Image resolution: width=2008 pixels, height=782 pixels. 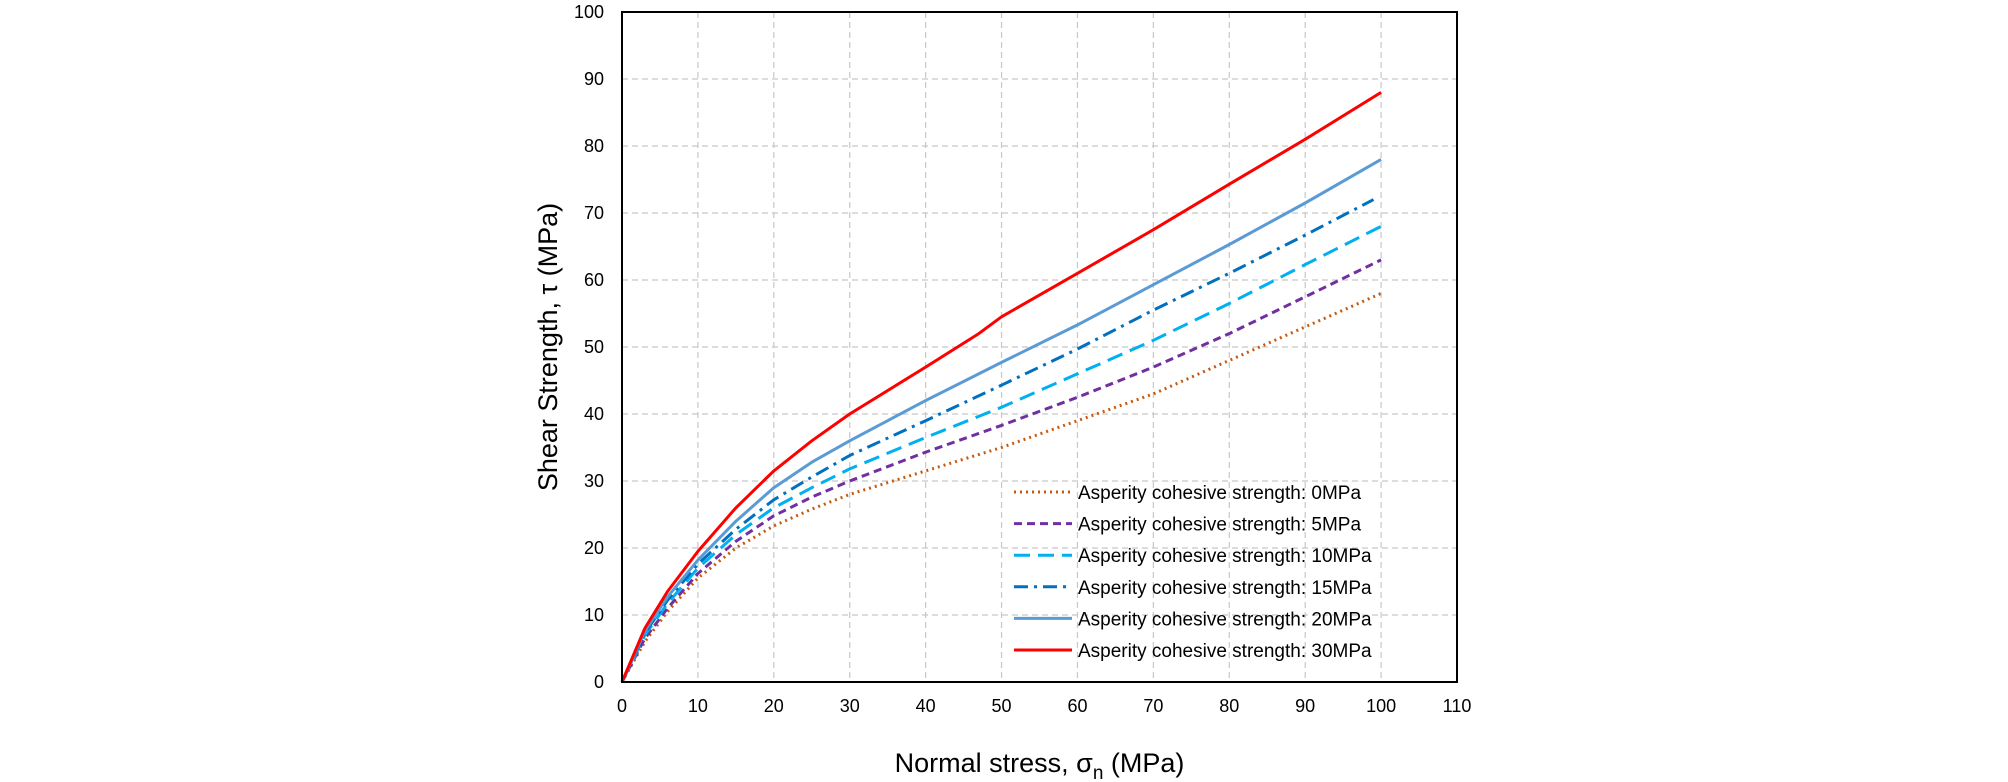 I want to click on x-tick-label-80: 80, so click(x=1229, y=706).